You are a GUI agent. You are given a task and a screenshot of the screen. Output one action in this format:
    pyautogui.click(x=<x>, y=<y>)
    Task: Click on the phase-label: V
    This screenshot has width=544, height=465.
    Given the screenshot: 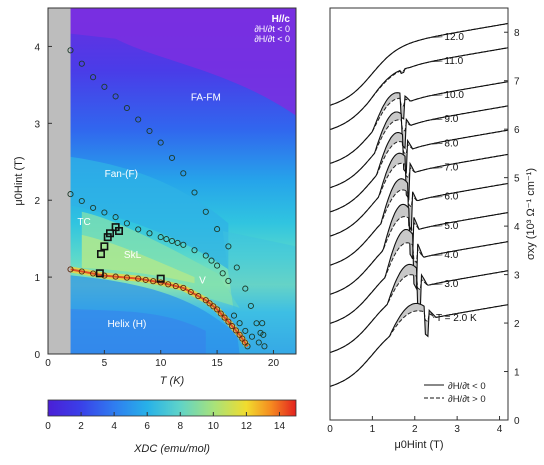 What is the action you would take?
    pyautogui.click(x=202, y=280)
    